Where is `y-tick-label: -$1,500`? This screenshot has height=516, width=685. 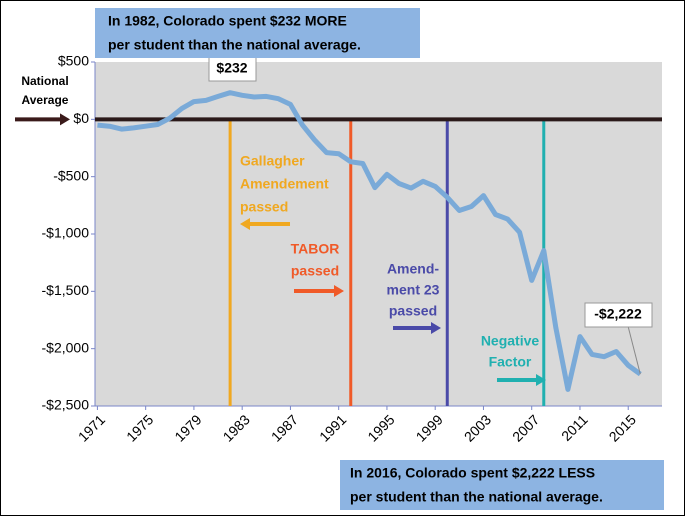
y-tick-label: -$1,500 is located at coordinates (66, 290).